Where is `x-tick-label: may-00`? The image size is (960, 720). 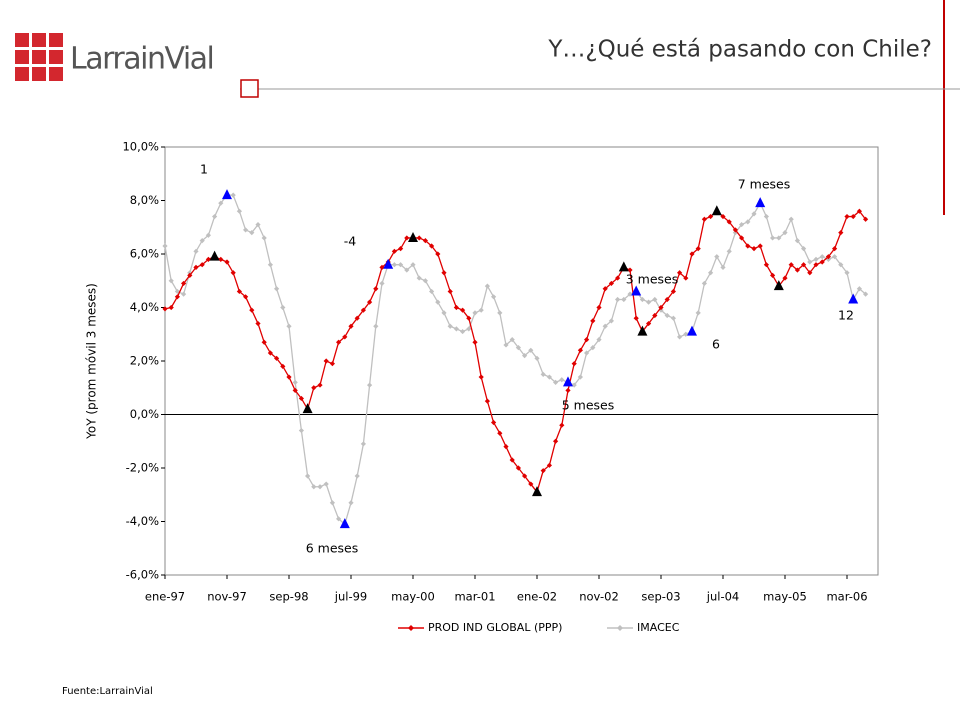 x-tick-label: may-00 is located at coordinates (413, 597).